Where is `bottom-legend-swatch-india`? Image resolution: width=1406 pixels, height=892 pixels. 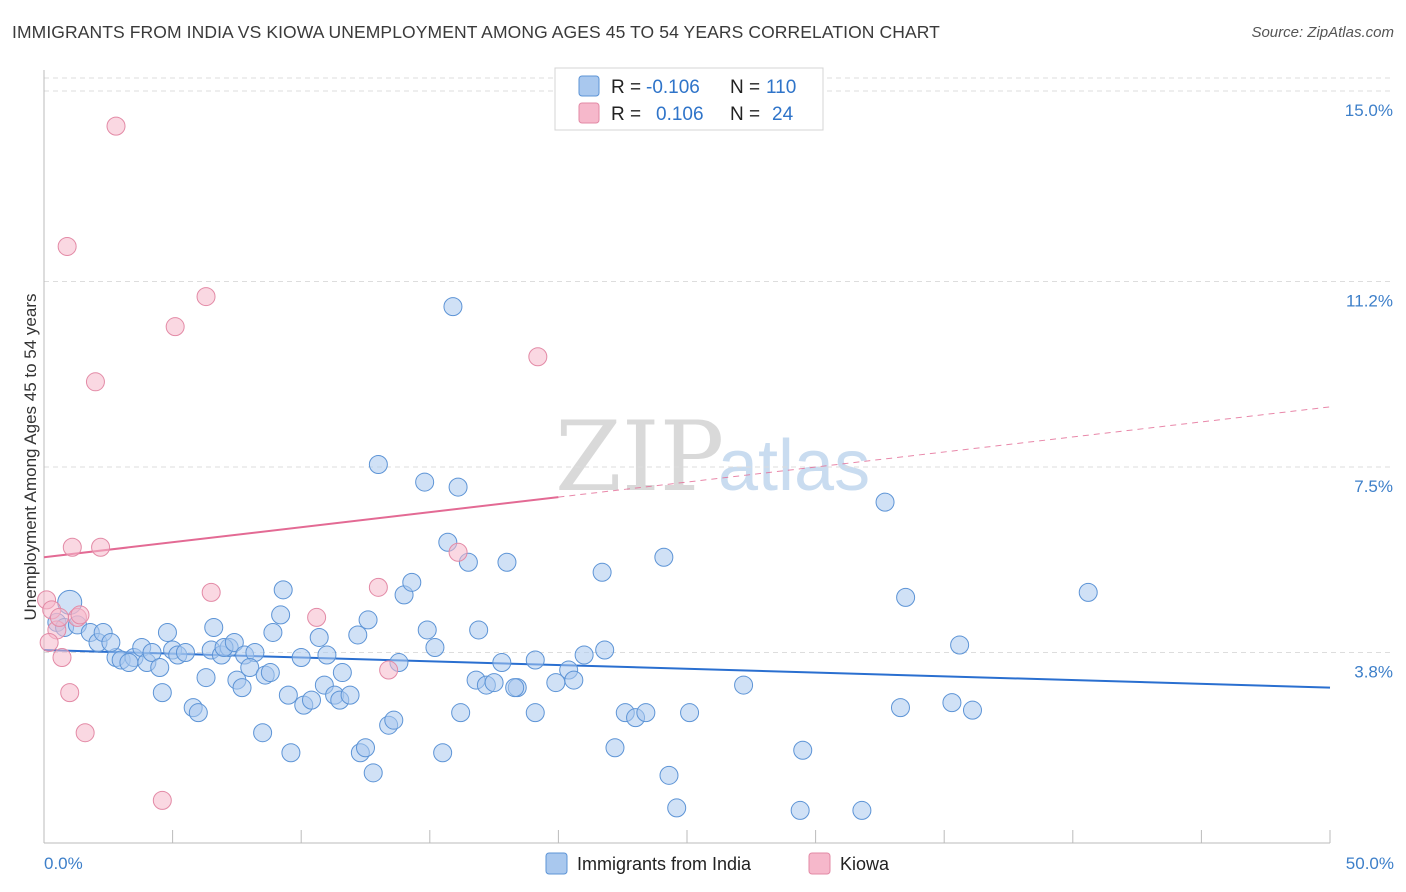 bottom-legend-swatch-india is located at coordinates (556, 863).